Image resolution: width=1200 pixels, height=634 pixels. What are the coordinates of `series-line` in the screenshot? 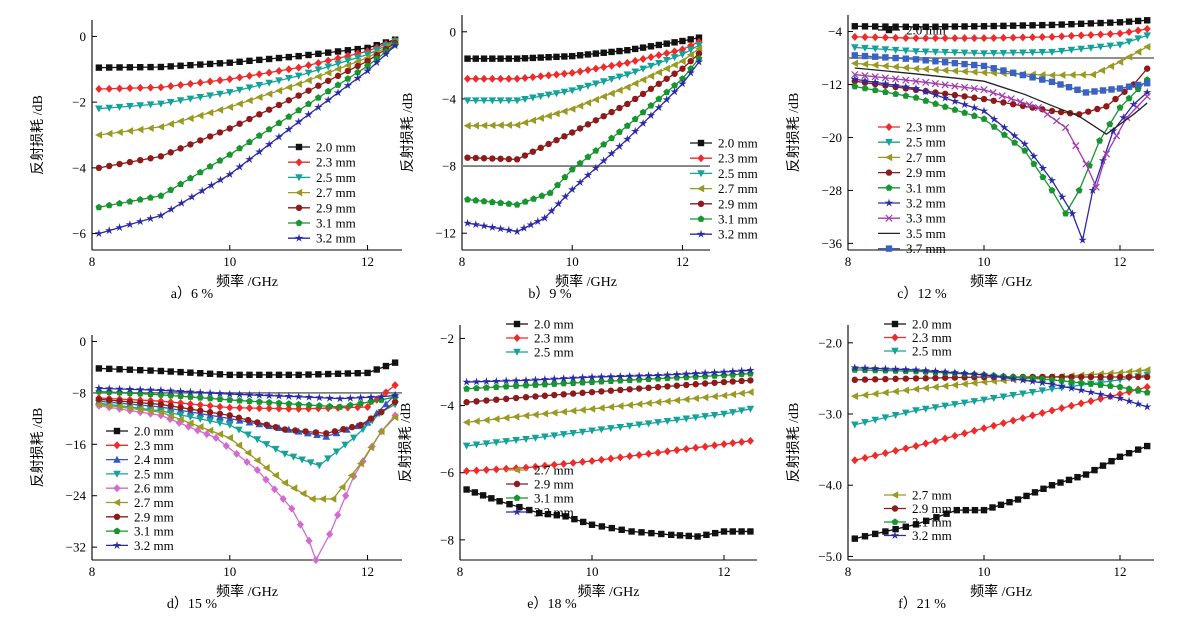 It's located at (1001, 492).